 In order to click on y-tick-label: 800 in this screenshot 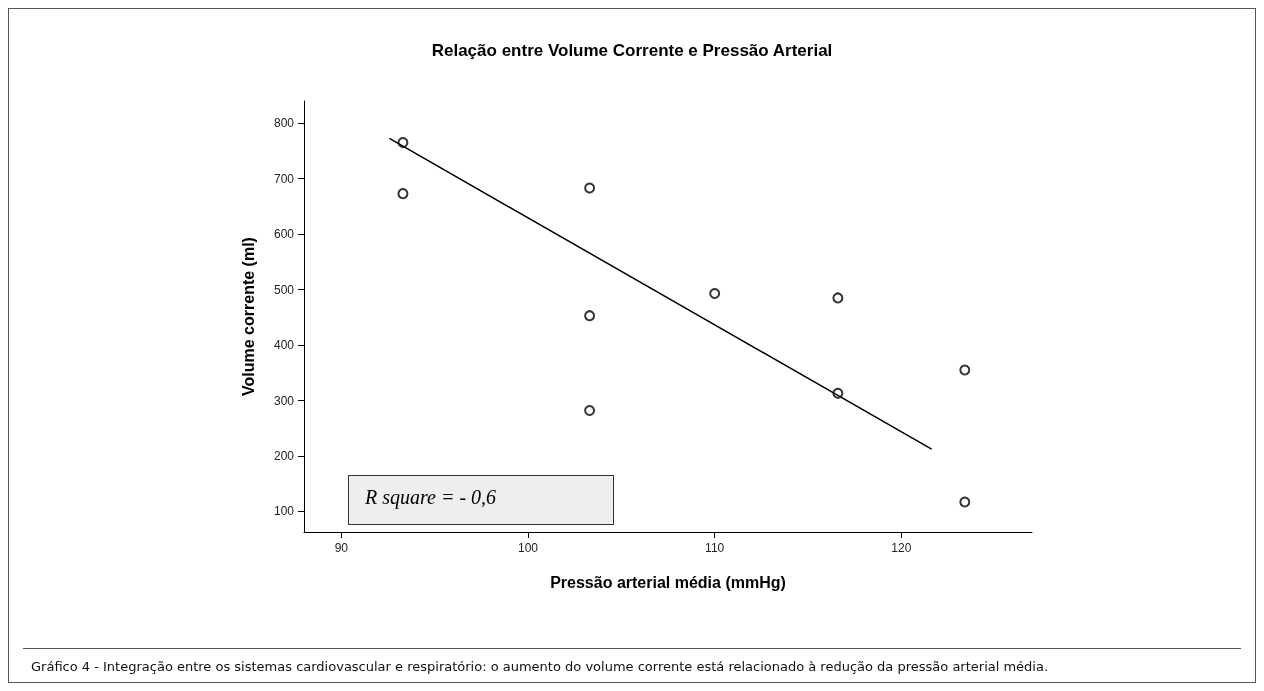, I will do `click(284, 123)`.